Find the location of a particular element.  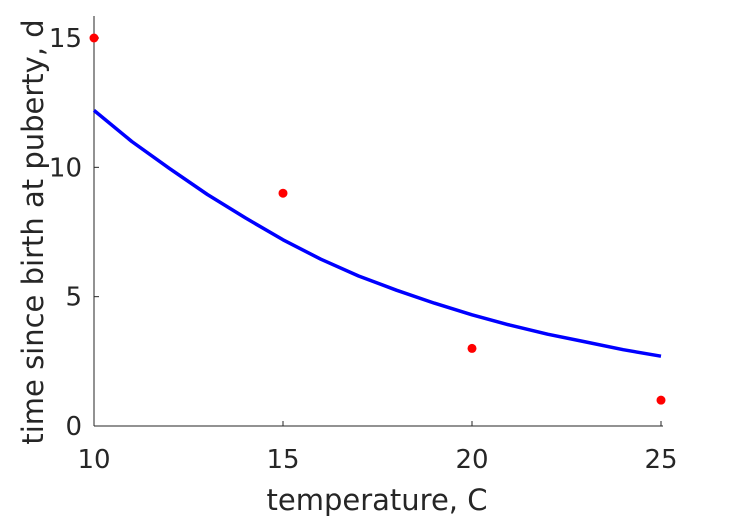

x-tick-label: 10 is located at coordinates (93, 460).